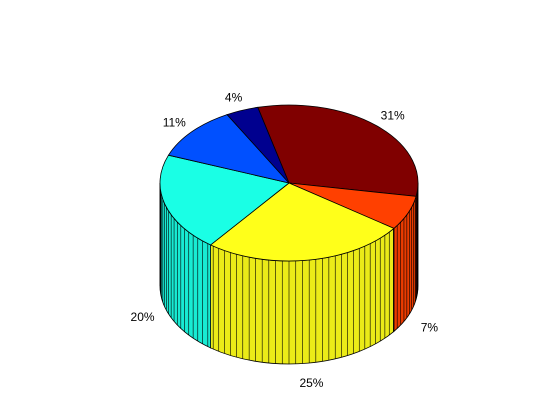 The image size is (560, 420). I want to click on pie-label-3: 20%, so click(143, 317).